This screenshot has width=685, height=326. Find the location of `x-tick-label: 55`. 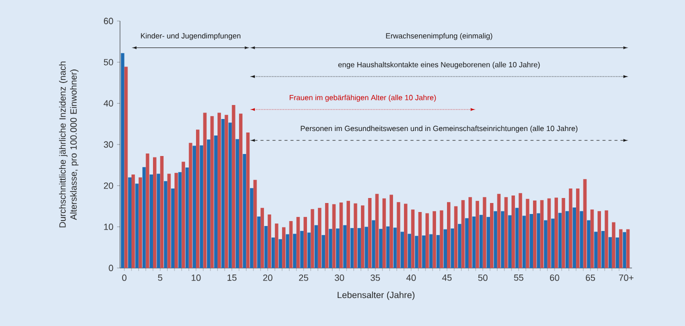

x-tick-label: 55 is located at coordinates (519, 277).